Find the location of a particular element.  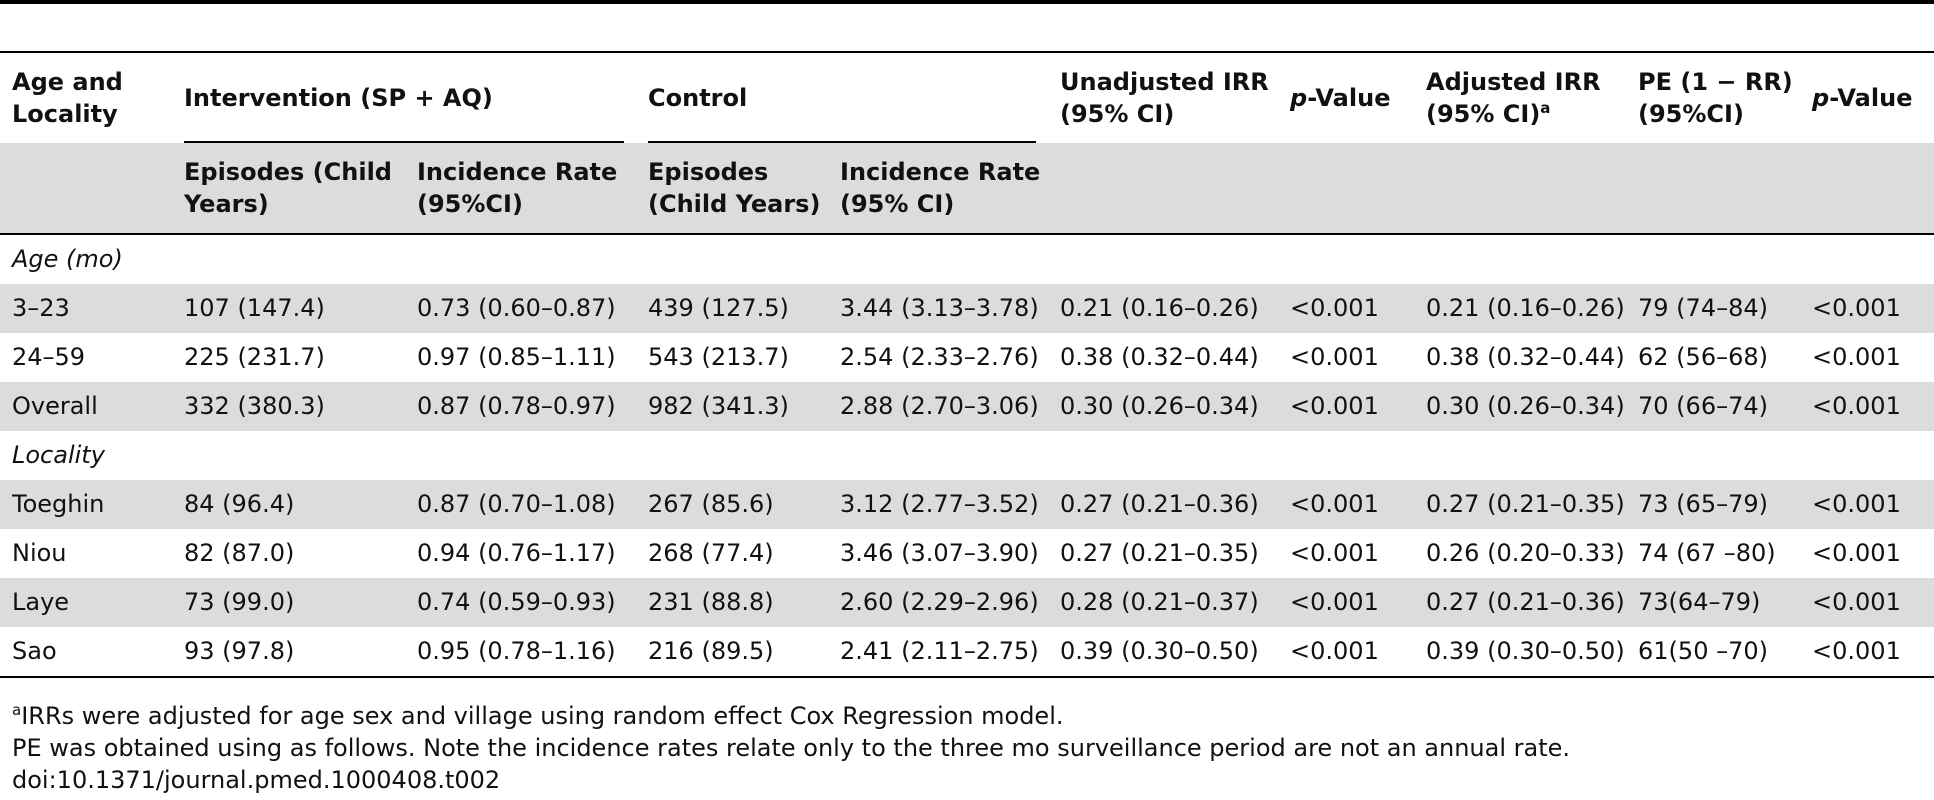

table-cell: Toeghin is located at coordinates (86, 504).